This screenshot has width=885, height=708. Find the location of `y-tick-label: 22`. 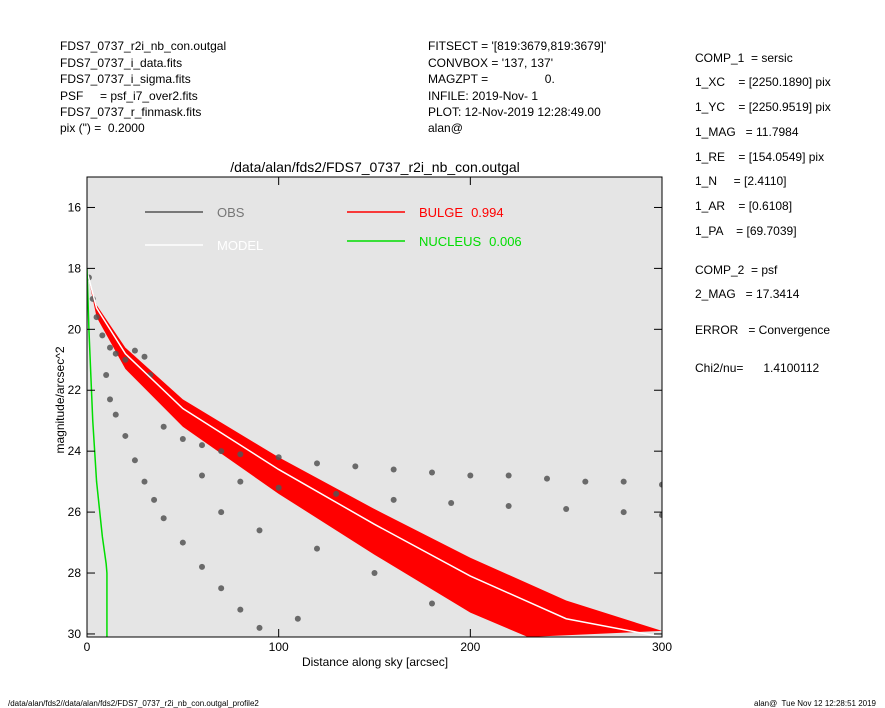

y-tick-label: 22 is located at coordinates (75, 390).